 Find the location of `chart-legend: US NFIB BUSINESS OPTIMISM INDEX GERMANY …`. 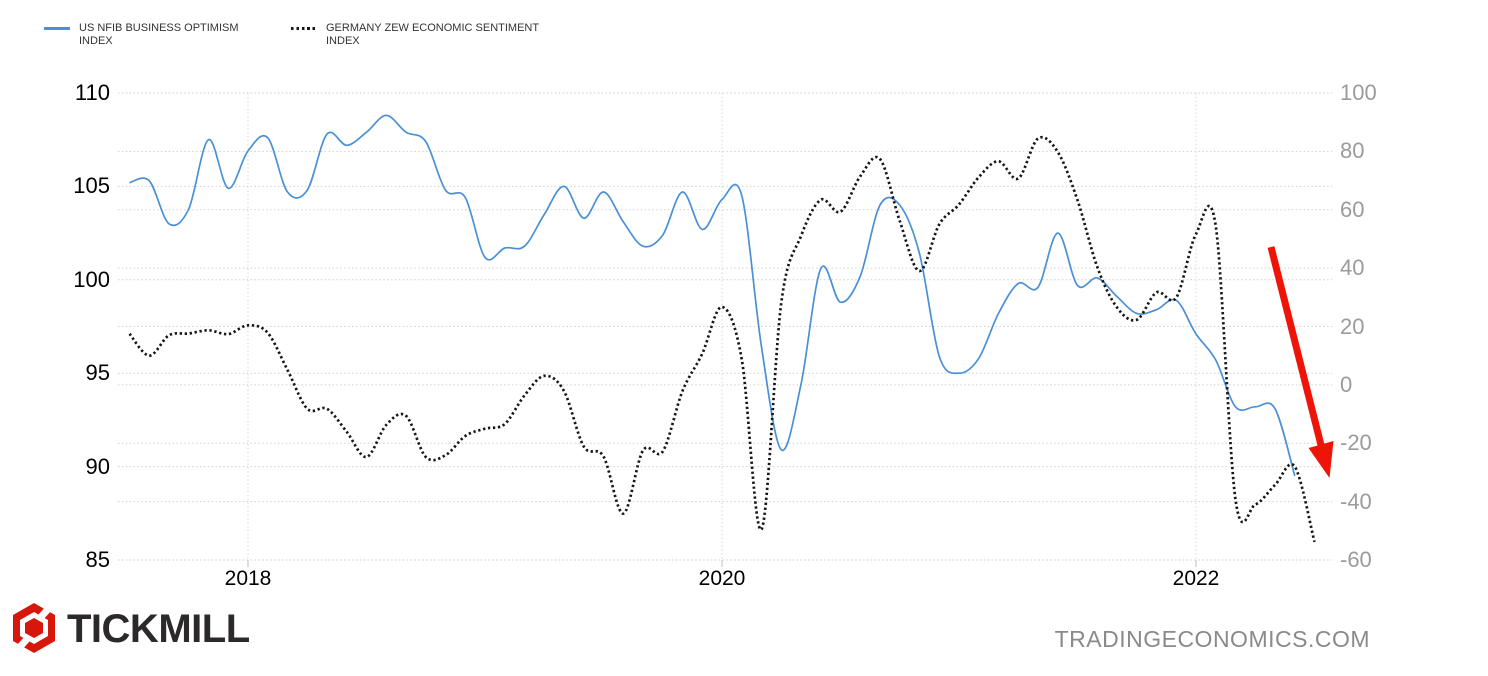

chart-legend: US NFIB BUSINESS OPTIMISM INDEX GERMANY … is located at coordinates (297, 35).